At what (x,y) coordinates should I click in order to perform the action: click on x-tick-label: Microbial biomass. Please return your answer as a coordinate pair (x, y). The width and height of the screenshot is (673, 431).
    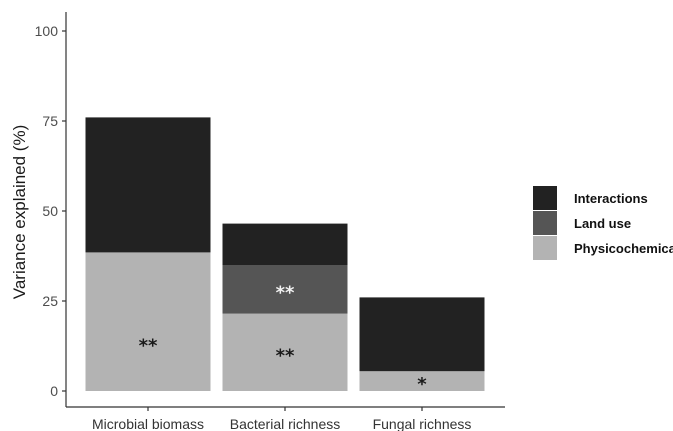
    Looking at the image, I should click on (148, 423).